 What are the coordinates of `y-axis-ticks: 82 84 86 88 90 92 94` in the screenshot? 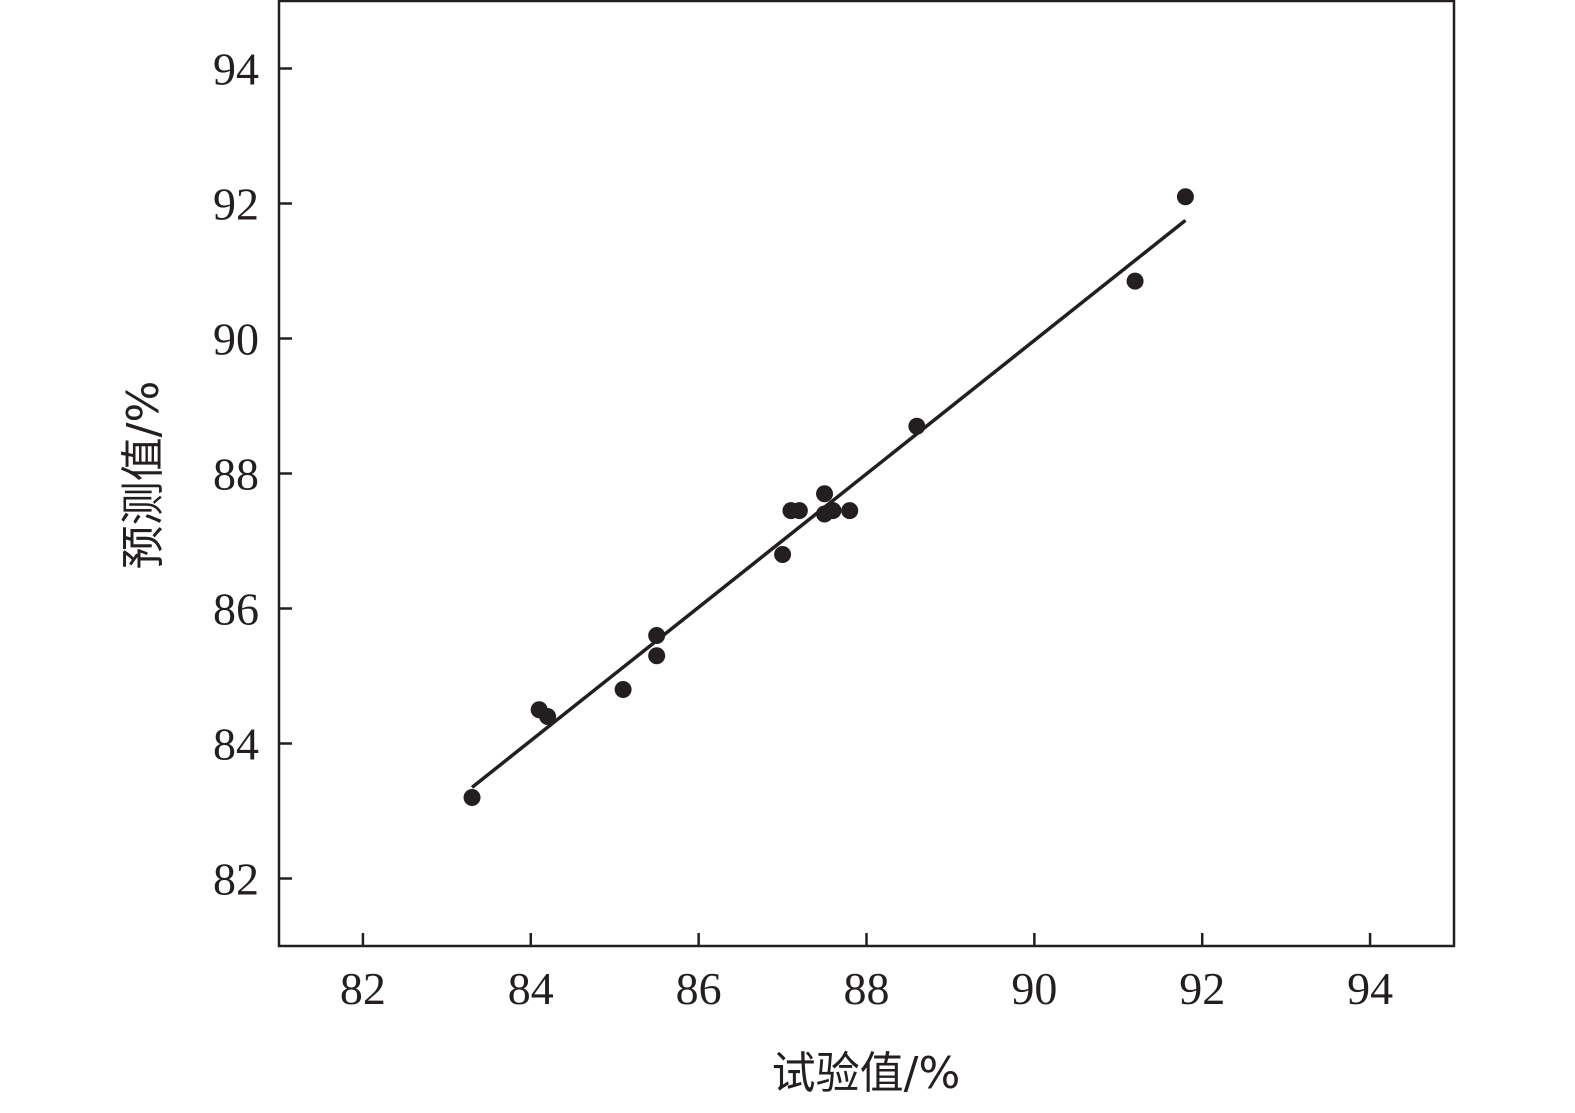 It's located at (252, 474).